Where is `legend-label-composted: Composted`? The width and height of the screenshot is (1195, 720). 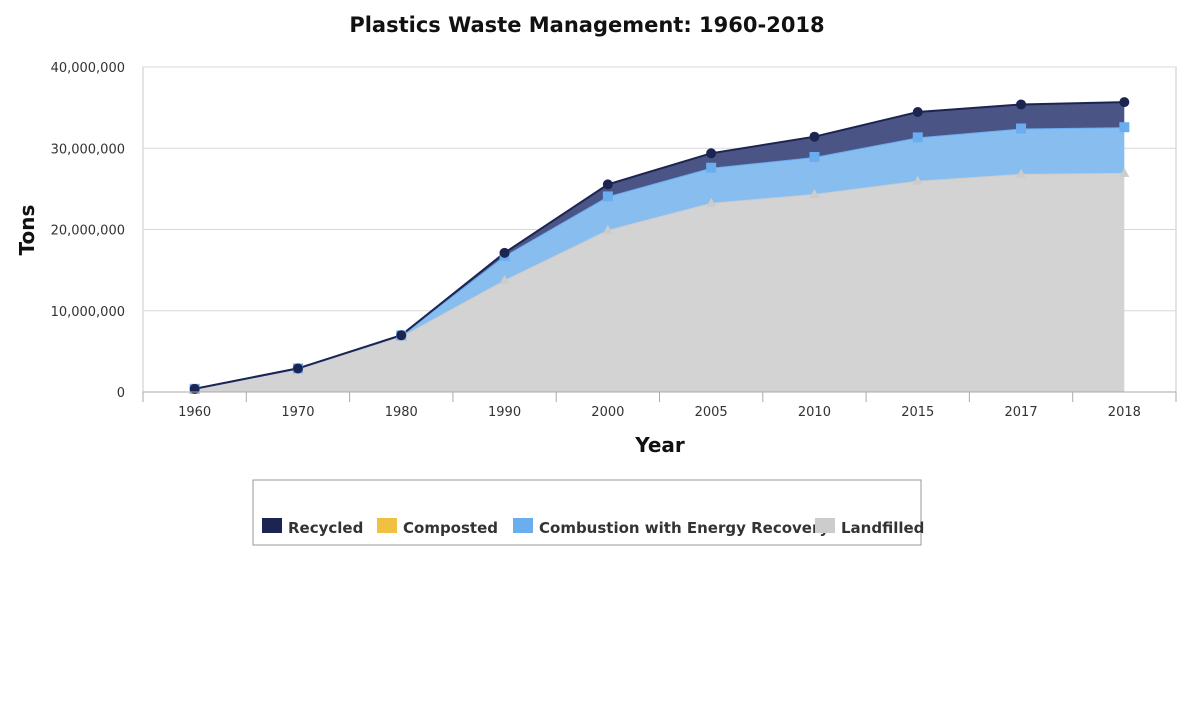
legend-label-composted: Composted is located at coordinates (450, 528).